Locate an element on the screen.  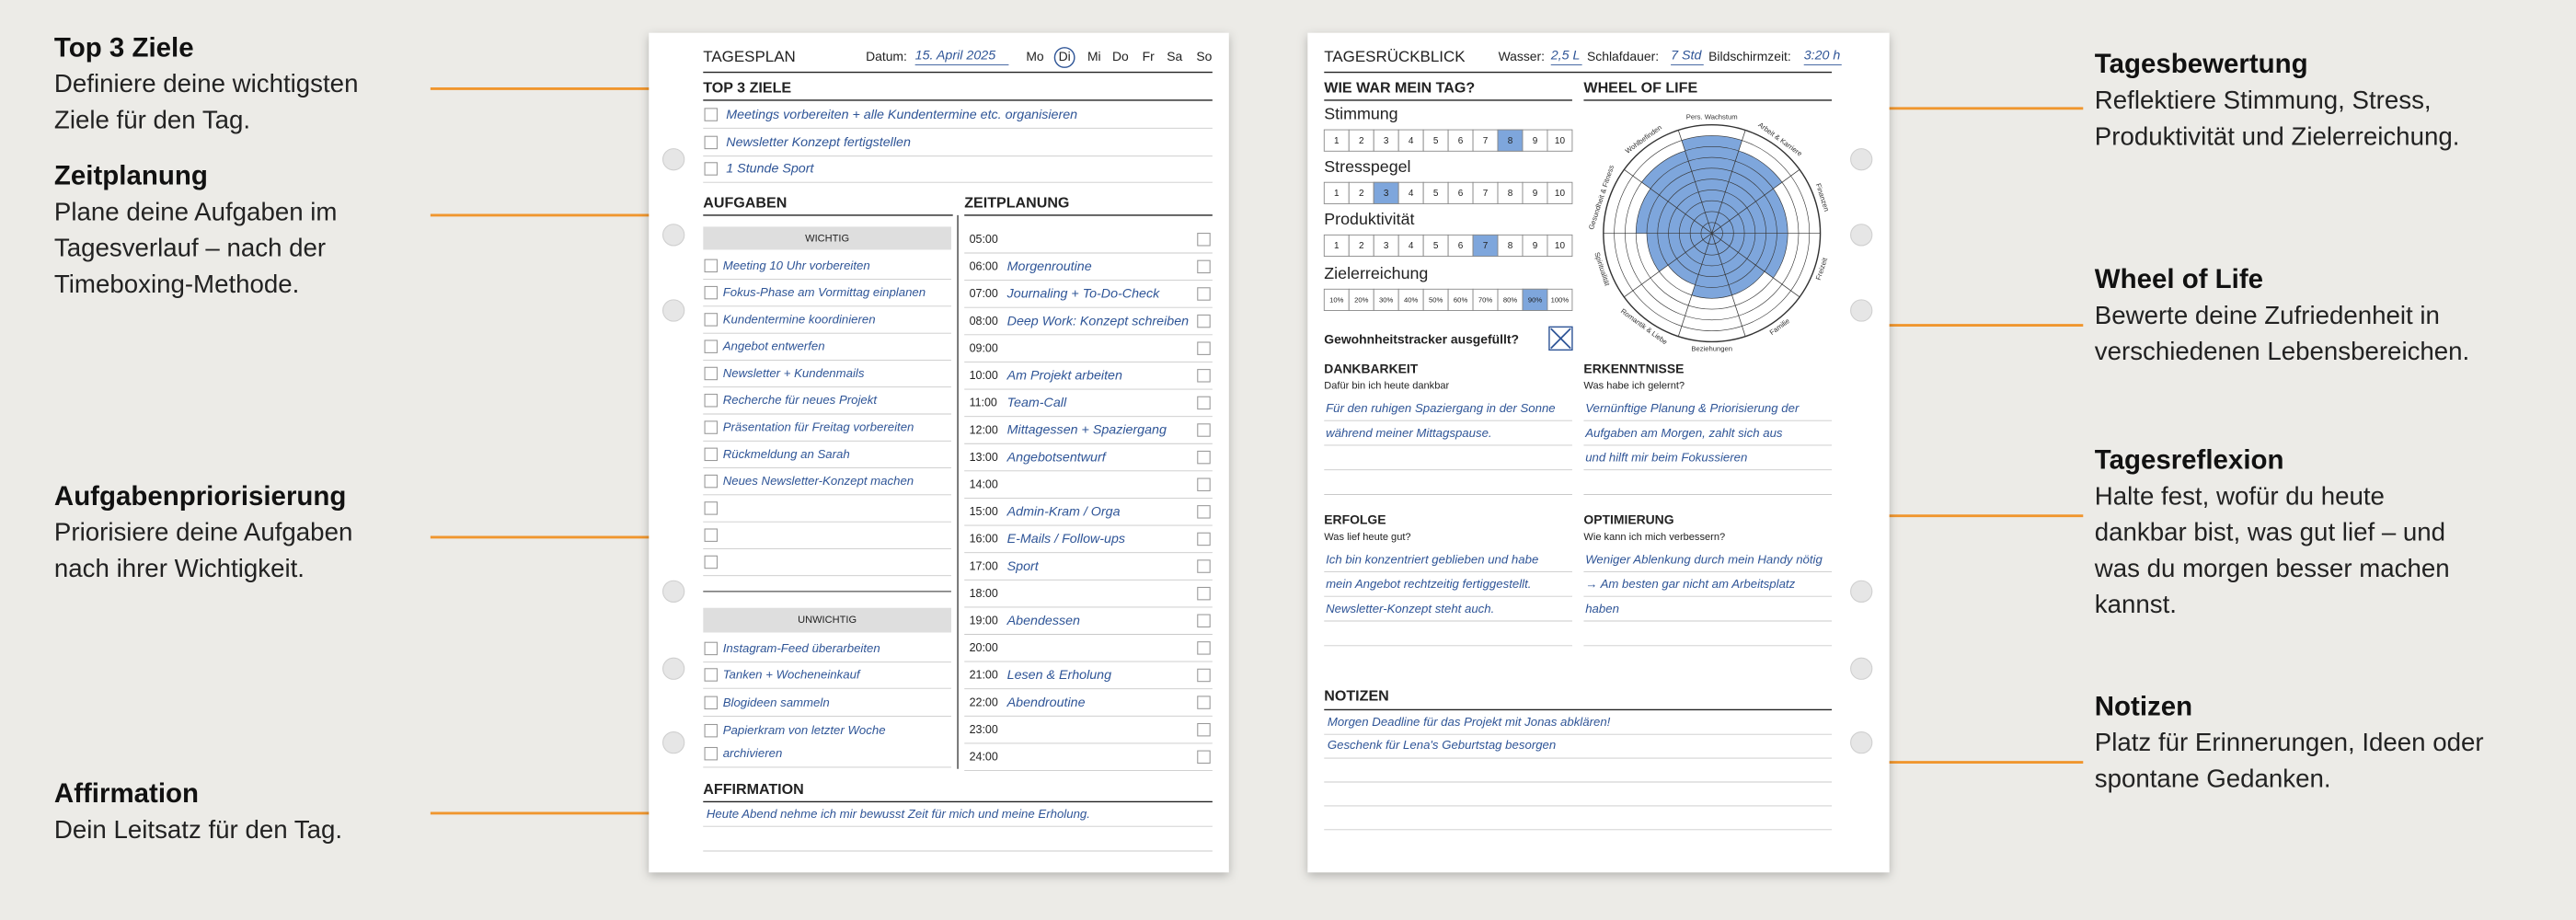
task: archivieren is located at coordinates (753, 753).